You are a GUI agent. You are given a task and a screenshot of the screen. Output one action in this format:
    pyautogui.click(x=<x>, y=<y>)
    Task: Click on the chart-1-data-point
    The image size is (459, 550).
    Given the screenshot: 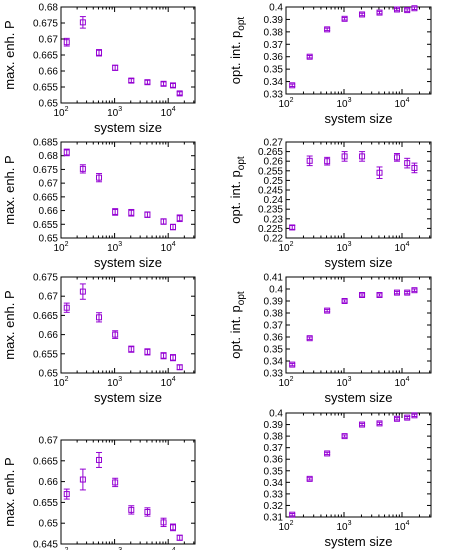 What is the action you would take?
    pyautogui.click(x=414, y=8)
    